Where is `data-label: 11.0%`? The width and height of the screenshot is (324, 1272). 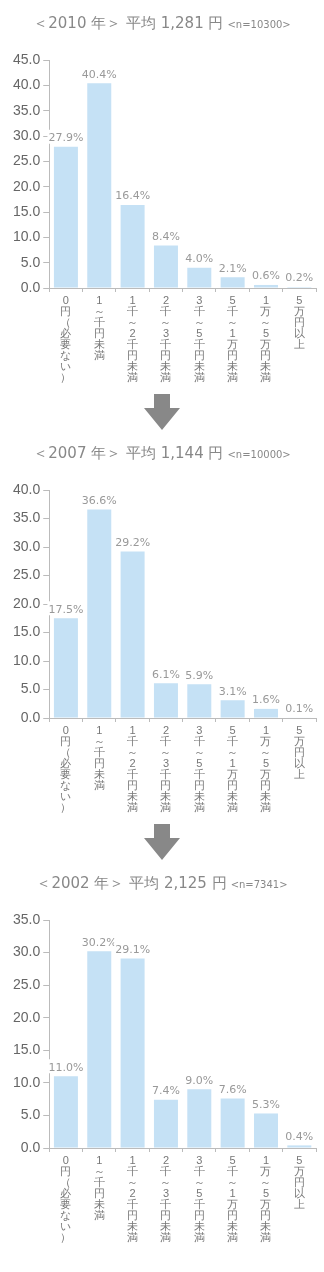 data-label: 11.0% is located at coordinates (66, 1067).